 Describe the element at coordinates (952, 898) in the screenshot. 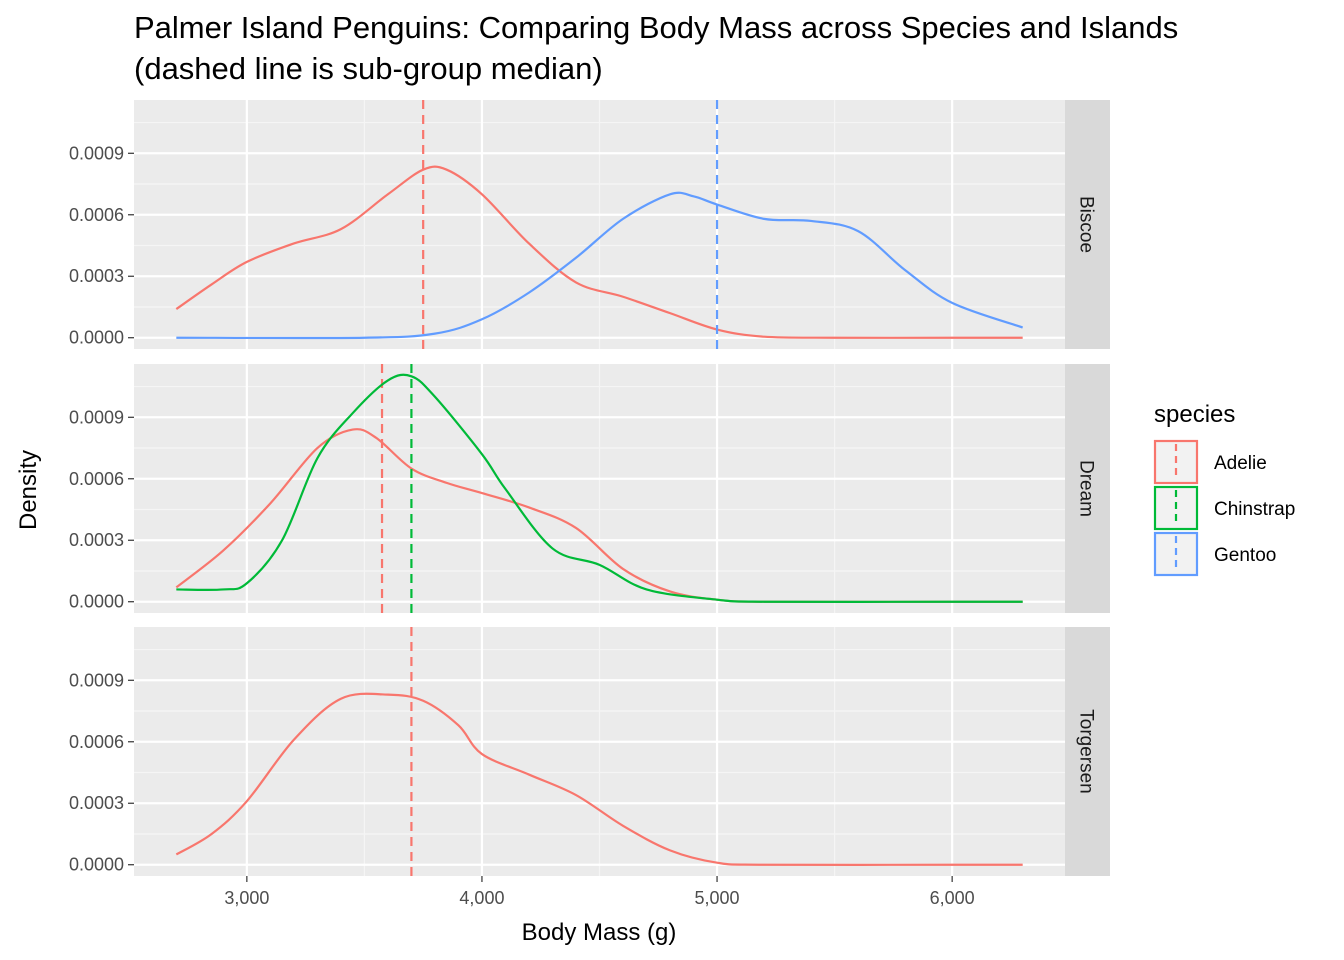

I see `x-tick-label: 6,000` at that location.